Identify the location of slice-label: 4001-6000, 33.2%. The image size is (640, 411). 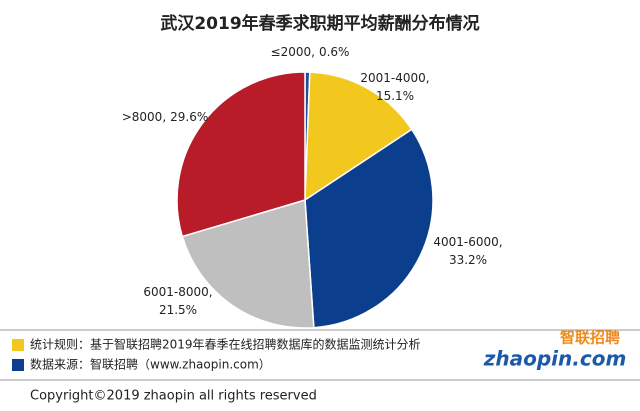
(467, 251).